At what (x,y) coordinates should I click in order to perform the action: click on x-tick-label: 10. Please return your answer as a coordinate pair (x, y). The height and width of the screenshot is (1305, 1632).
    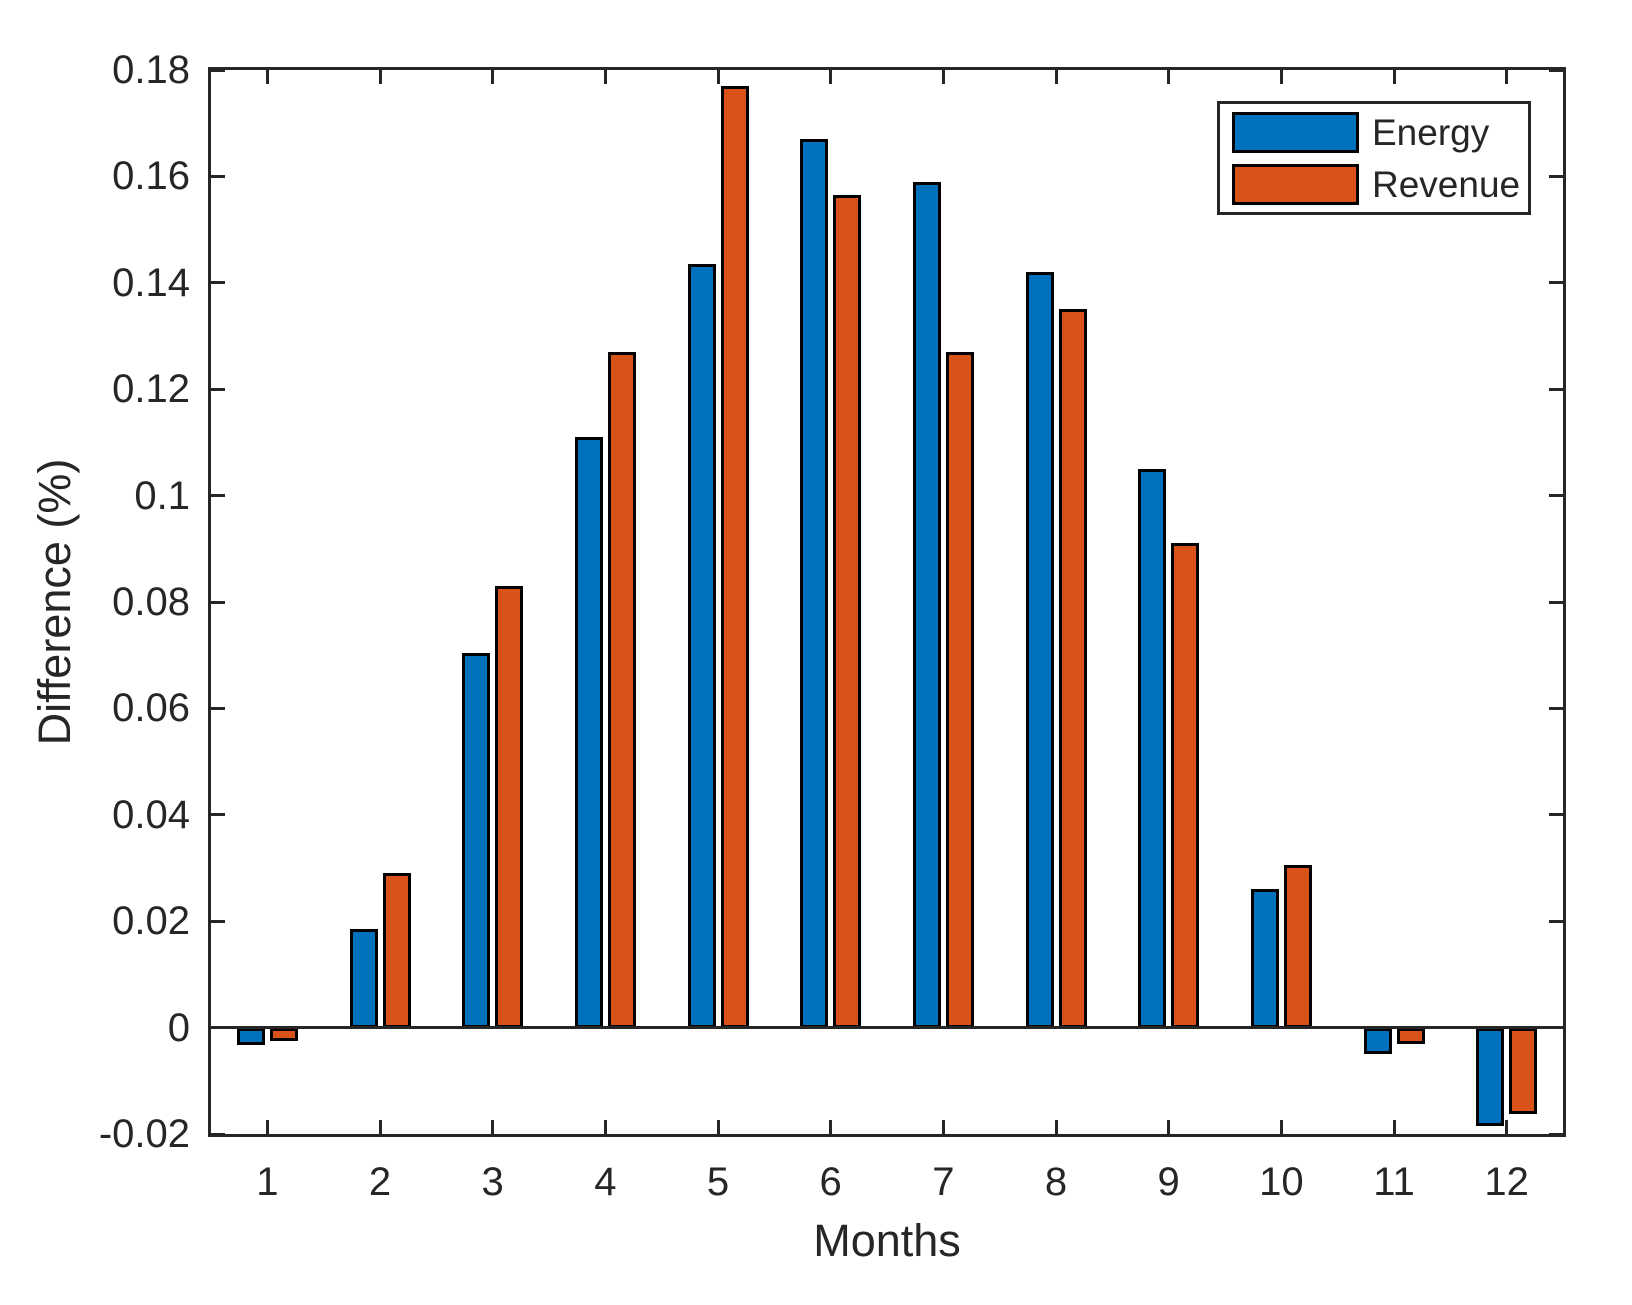
    Looking at the image, I should click on (1281, 1182).